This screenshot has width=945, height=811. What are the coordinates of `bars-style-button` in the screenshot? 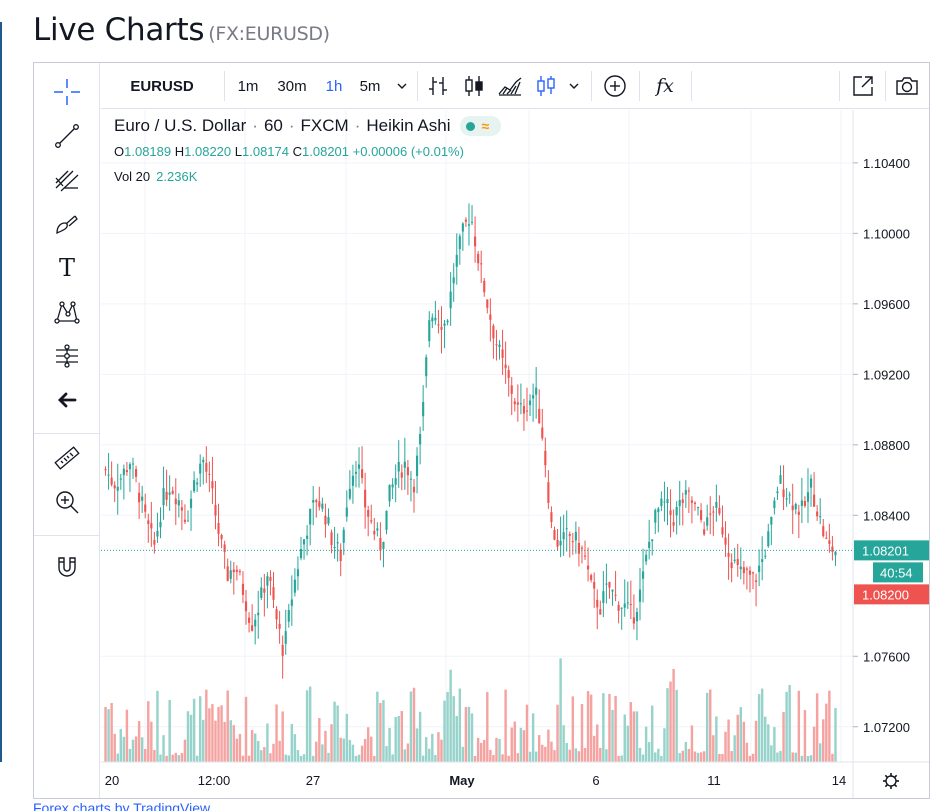 It's located at (438, 86).